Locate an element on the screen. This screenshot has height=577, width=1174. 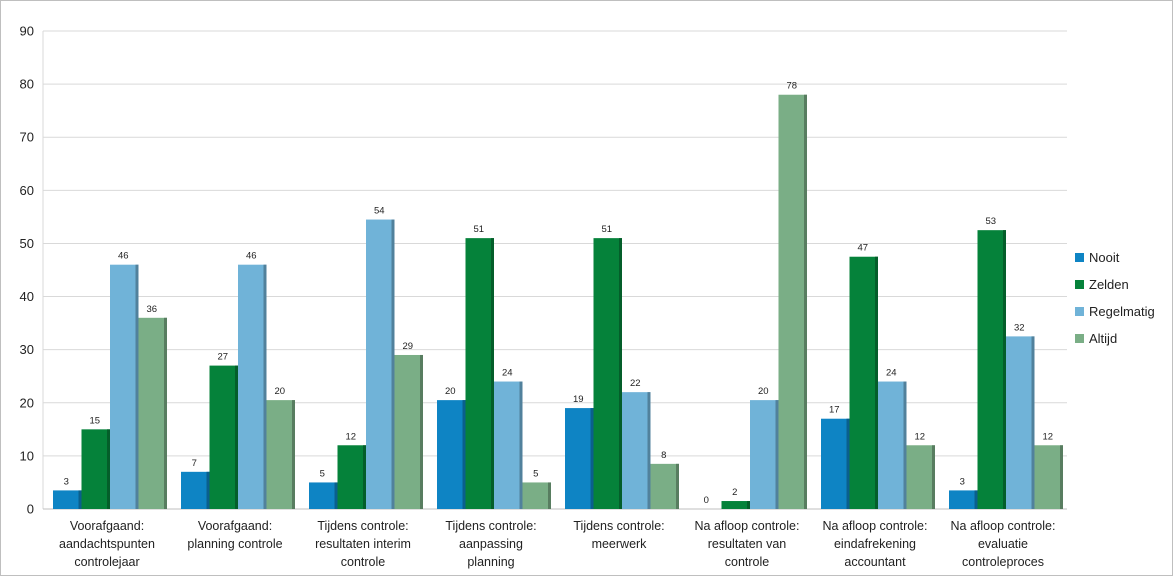
data-label: 17 is located at coordinates (834, 410).